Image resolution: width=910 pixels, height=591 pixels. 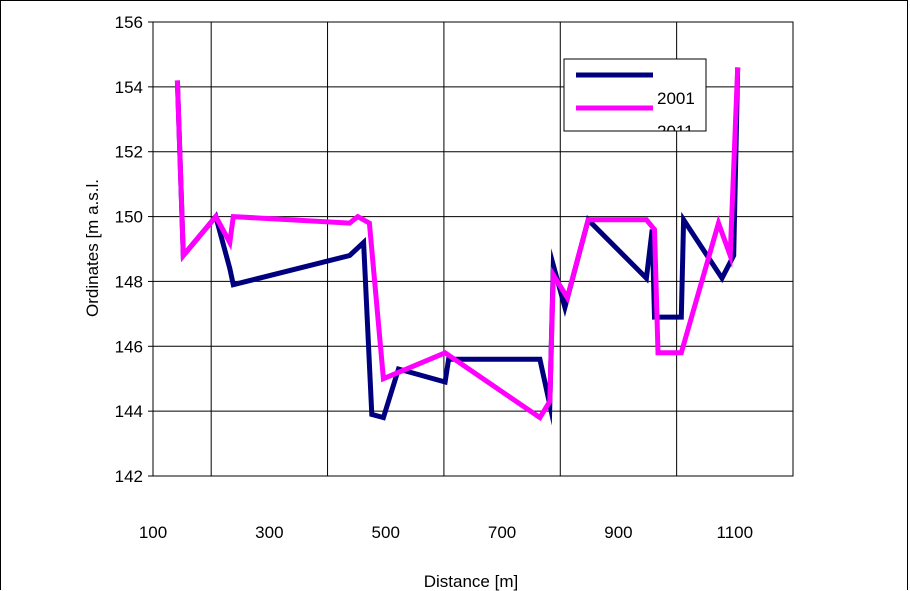 I want to click on x-tick-label: 500, so click(x=386, y=532).